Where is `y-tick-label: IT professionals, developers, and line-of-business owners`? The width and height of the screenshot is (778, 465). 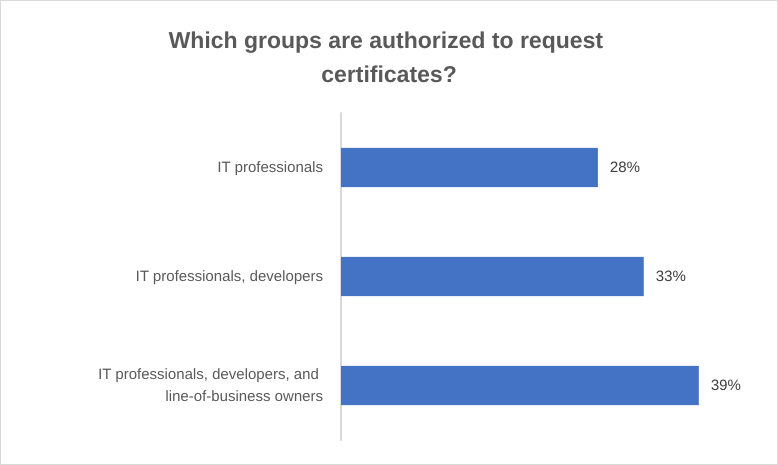 y-tick-label: IT professionals, developers, and line-of-business owners is located at coordinates (210, 385).